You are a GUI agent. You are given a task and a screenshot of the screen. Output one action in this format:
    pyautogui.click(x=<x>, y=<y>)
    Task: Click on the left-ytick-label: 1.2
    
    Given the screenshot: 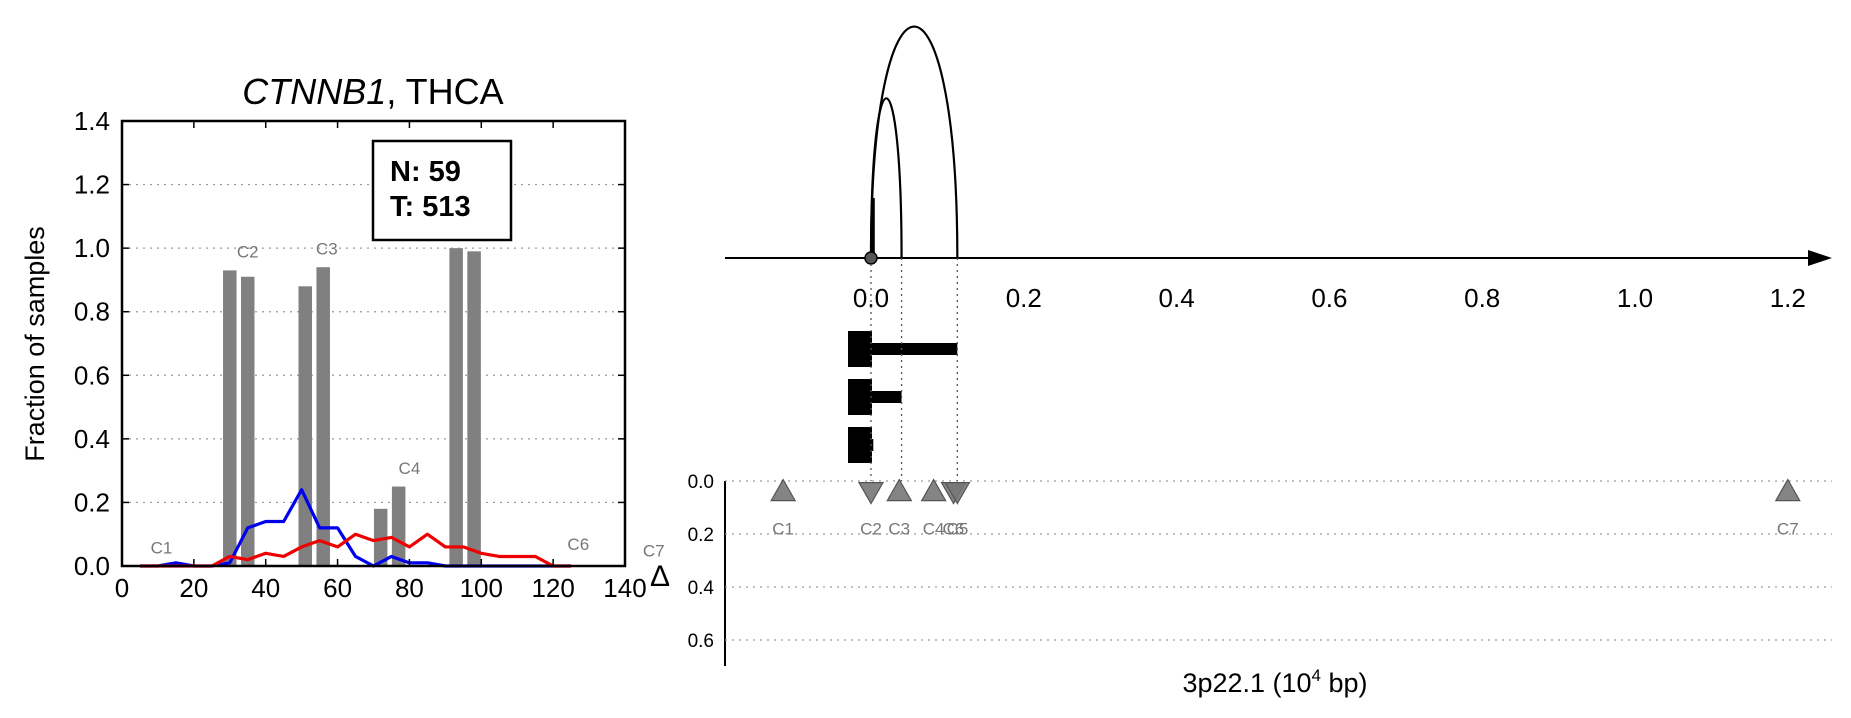 What is the action you would take?
    pyautogui.click(x=92, y=185)
    